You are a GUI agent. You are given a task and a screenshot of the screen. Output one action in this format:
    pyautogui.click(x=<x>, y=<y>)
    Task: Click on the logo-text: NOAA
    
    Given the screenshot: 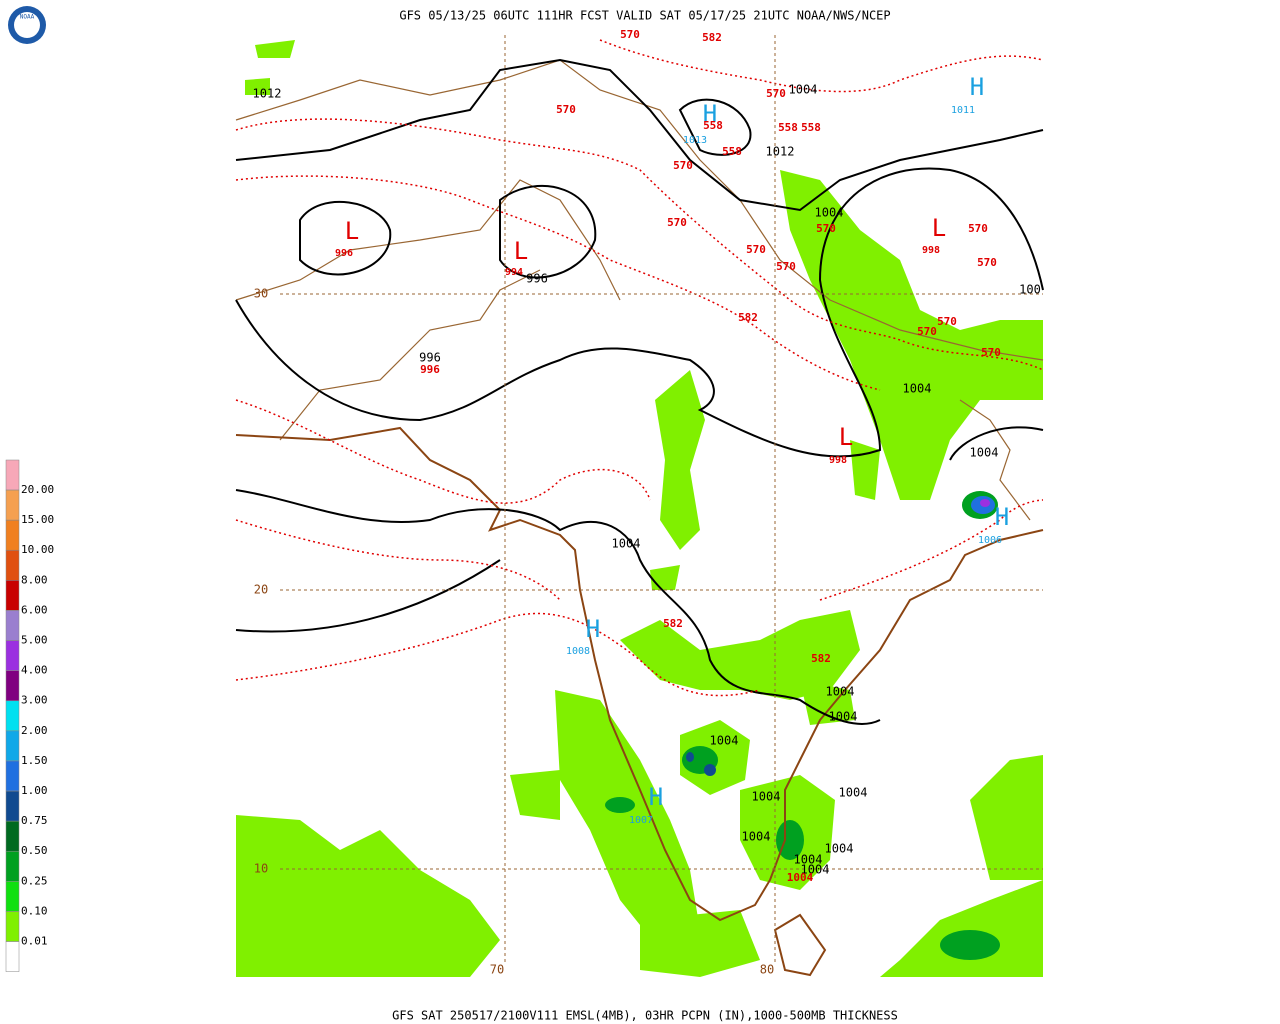 What is the action you would take?
    pyautogui.click(x=27, y=17)
    